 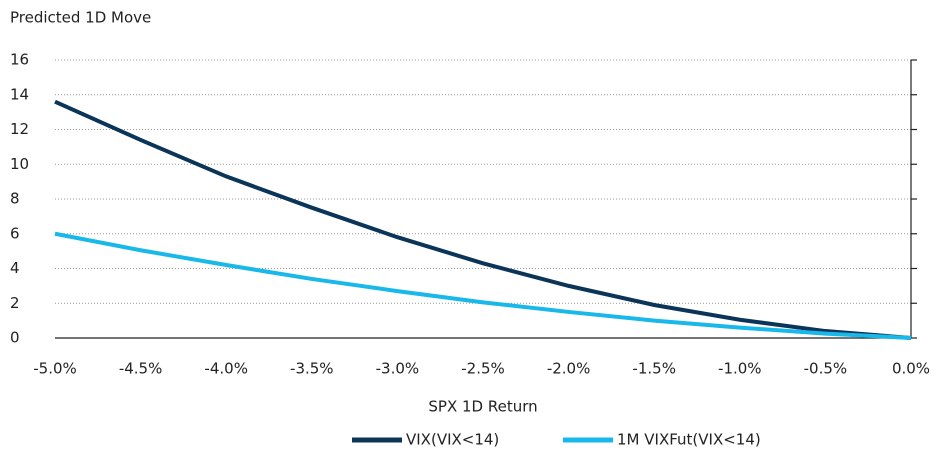 I want to click on legend-label: VIX(VIX<14), so click(x=452, y=440).